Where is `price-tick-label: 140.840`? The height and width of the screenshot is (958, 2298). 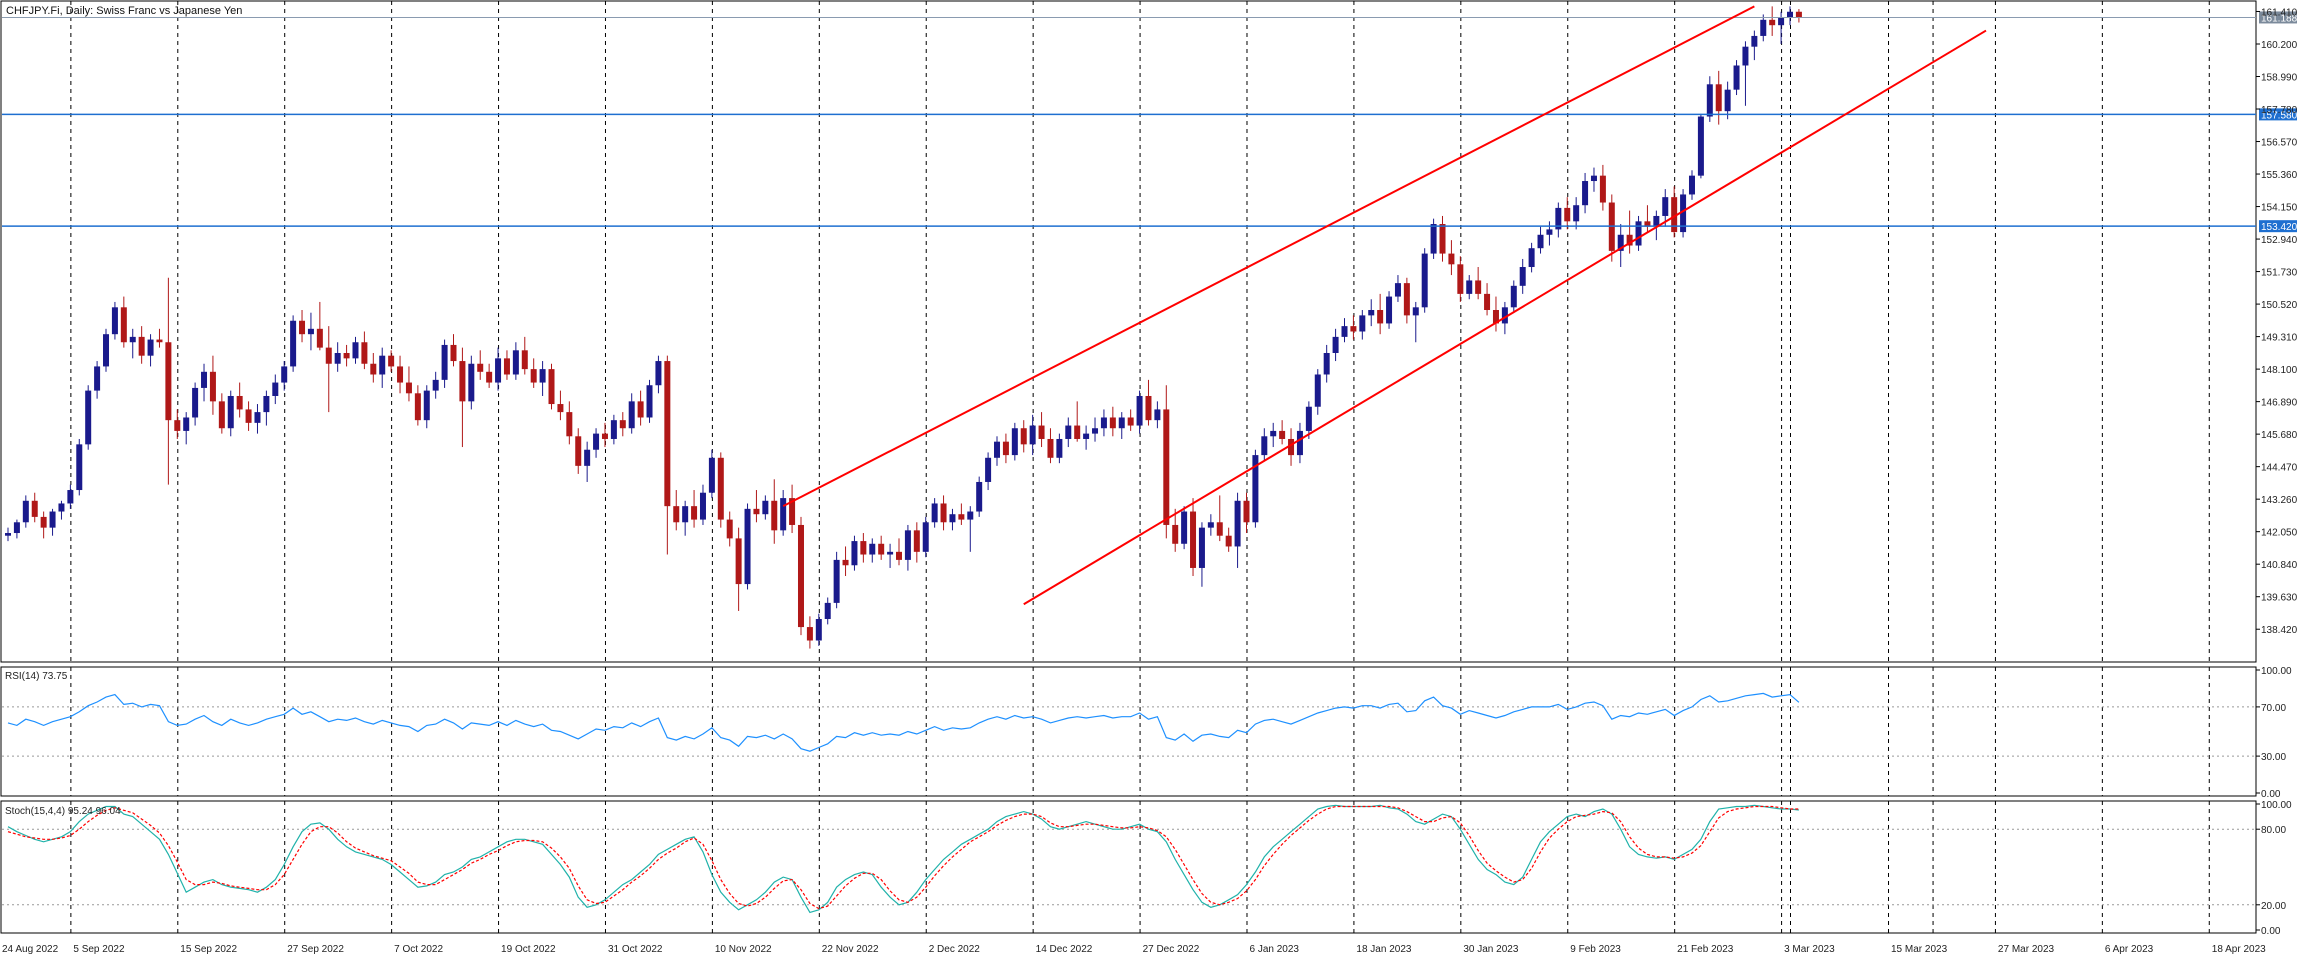
price-tick-label: 140.840 is located at coordinates (2279, 565).